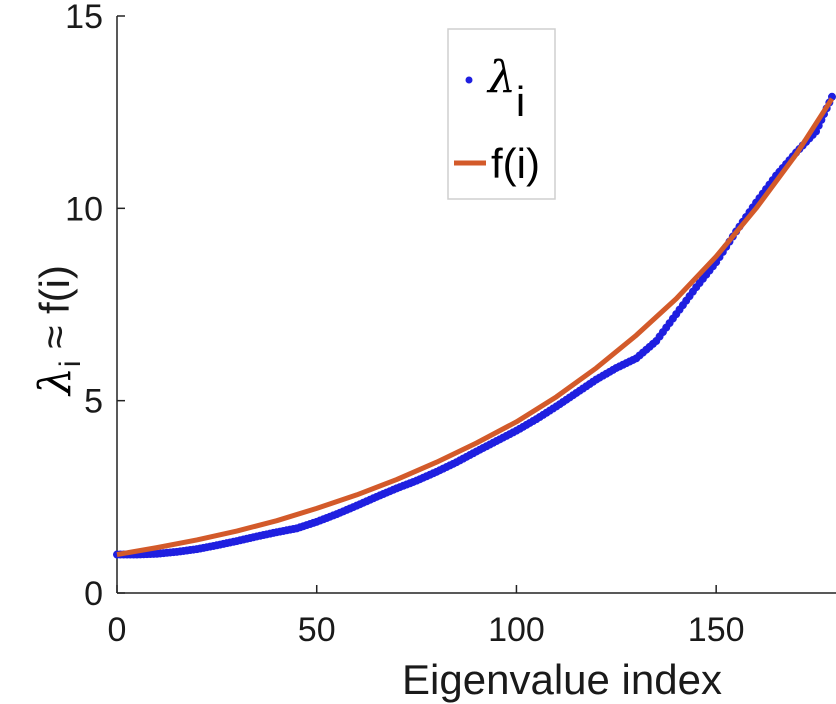 The image size is (836, 704). What do you see at coordinates (426, 617) in the screenshot?
I see `x-ticks: 0 50 100 150` at bounding box center [426, 617].